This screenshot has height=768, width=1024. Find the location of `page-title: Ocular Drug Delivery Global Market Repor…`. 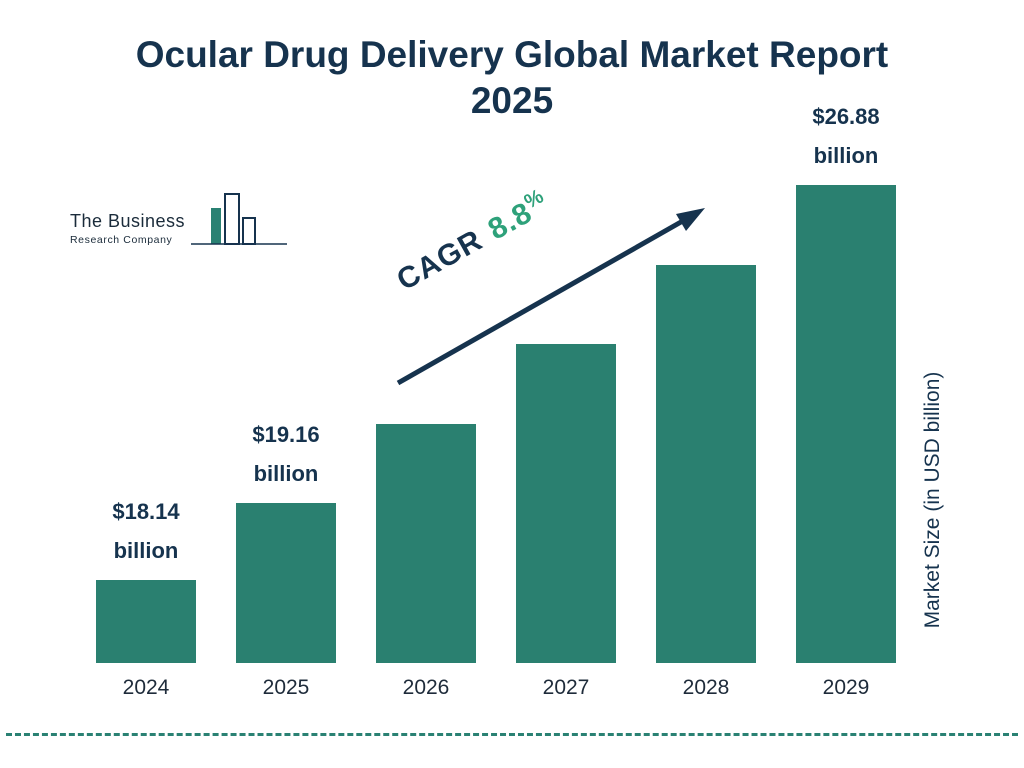

page-title: Ocular Drug Delivery Global Market Repor… is located at coordinates (512, 78).